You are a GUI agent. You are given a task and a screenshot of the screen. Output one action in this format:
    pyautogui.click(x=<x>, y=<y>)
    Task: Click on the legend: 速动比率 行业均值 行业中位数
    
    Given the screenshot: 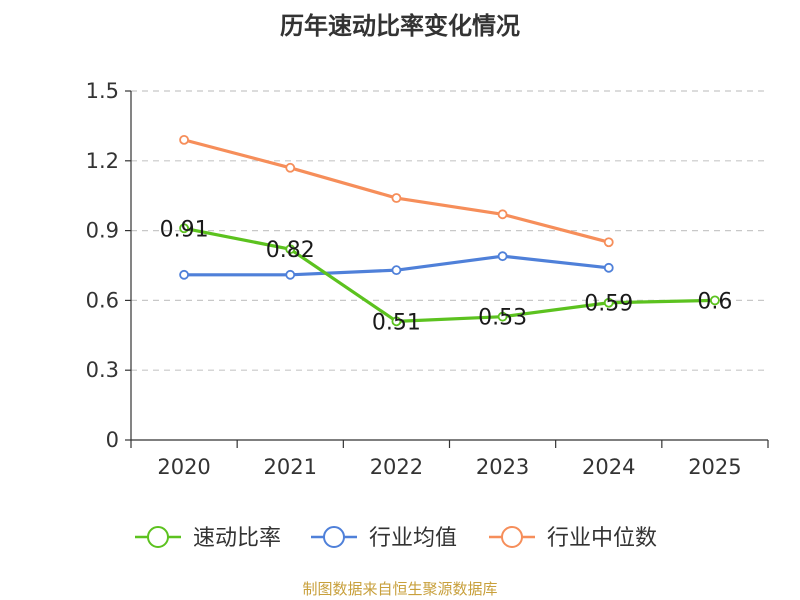 What is the action you would take?
    pyautogui.click(x=396, y=538)
    